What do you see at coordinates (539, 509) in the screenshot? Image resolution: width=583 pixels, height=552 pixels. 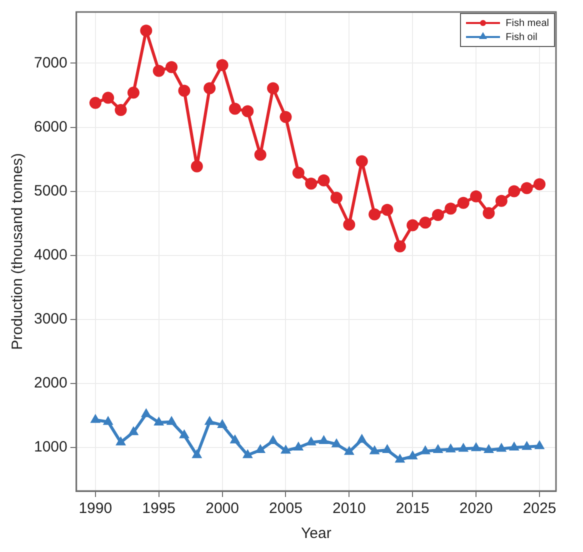 I see `x-tick-label: 2025` at bounding box center [539, 509].